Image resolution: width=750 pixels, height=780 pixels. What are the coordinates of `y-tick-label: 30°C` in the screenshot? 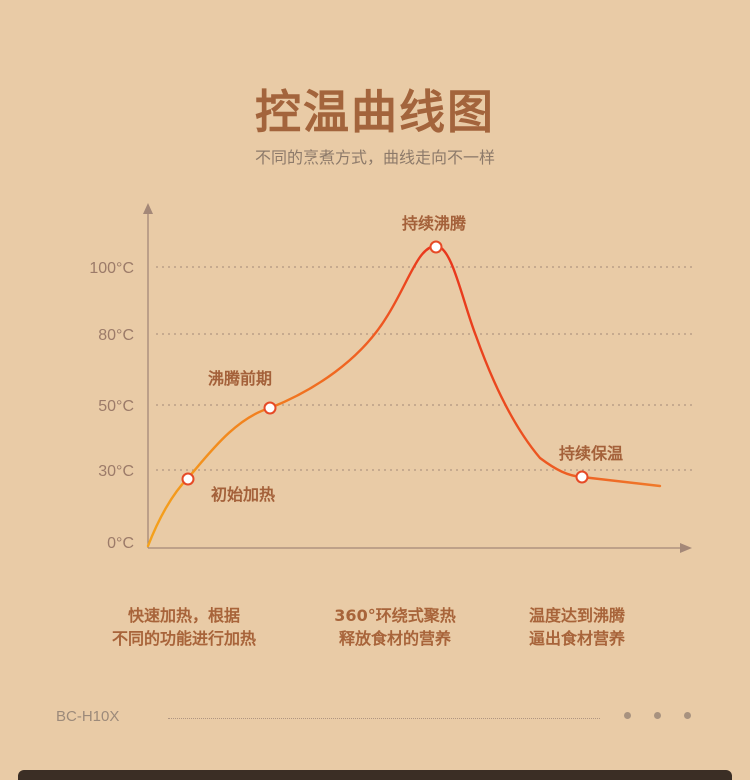 It's located at (116, 471).